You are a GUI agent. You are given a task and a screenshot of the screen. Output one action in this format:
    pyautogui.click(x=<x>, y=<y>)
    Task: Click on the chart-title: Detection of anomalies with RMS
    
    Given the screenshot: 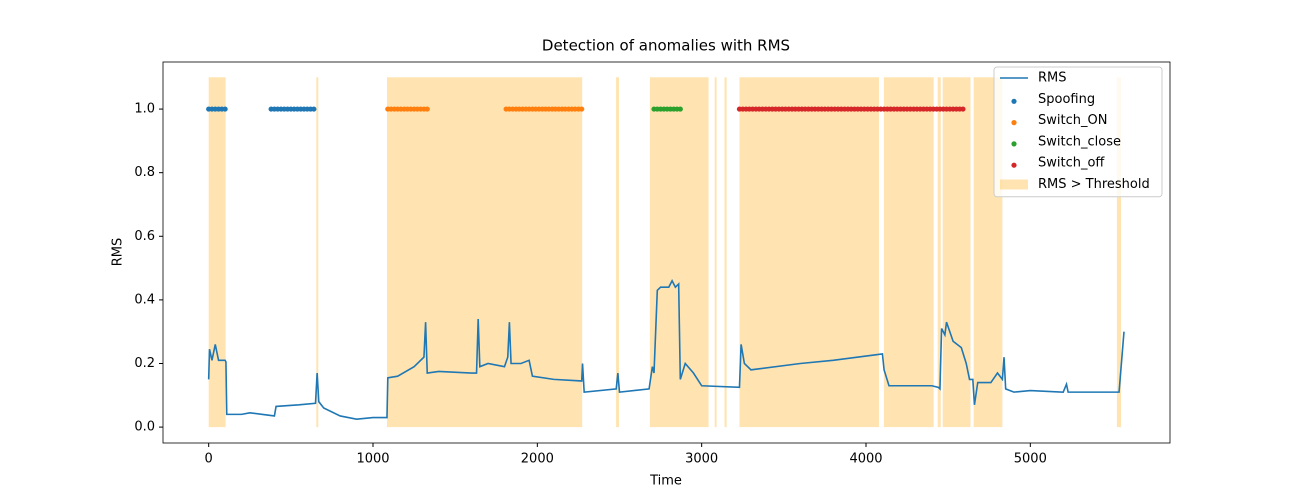 What is the action you would take?
    pyautogui.click(x=666, y=46)
    